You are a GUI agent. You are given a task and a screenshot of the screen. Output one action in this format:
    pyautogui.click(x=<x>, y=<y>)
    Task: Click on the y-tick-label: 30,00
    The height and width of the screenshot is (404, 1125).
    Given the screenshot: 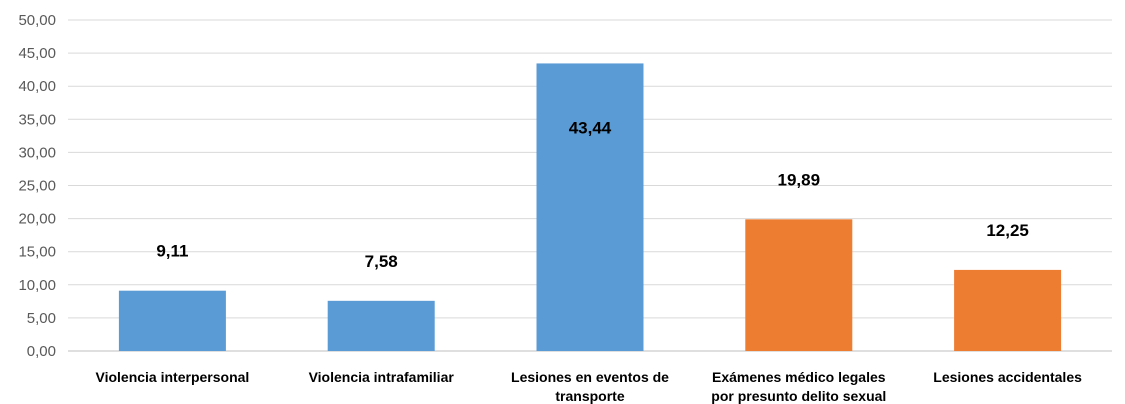 What is the action you would take?
    pyautogui.click(x=37, y=152)
    